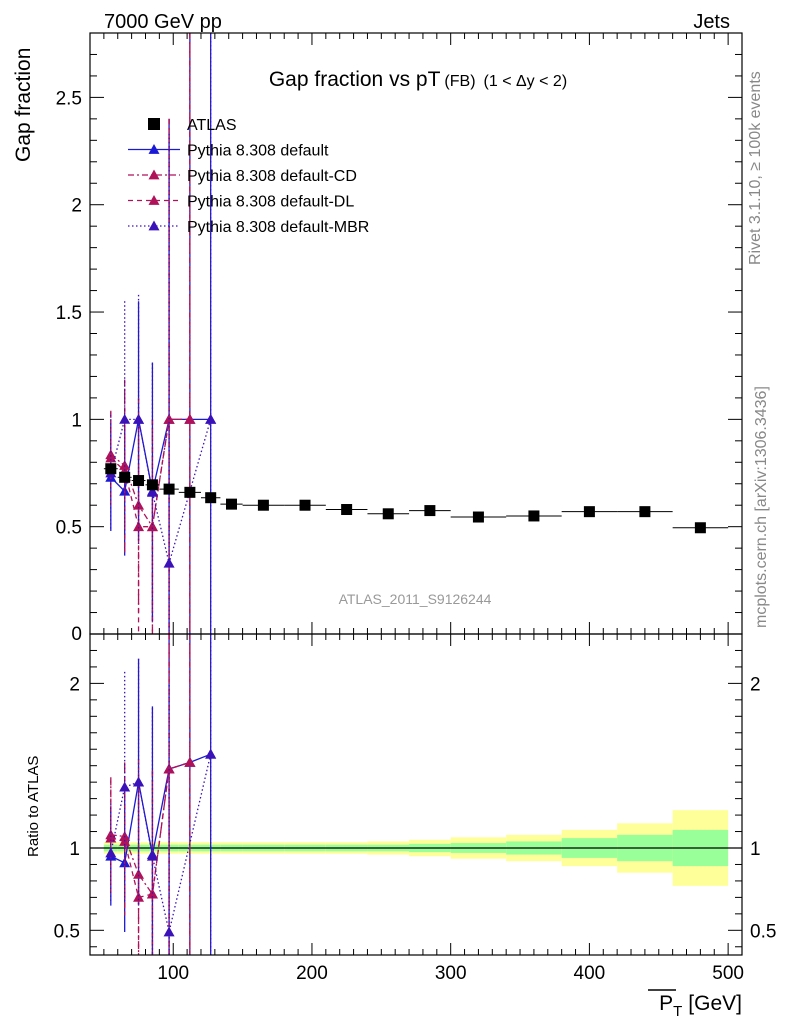 The width and height of the screenshot is (786, 1024). What do you see at coordinates (755, 168) in the screenshot?
I see `rivet-label: Rivet 3.1.10, ≥ 100k events` at bounding box center [755, 168].